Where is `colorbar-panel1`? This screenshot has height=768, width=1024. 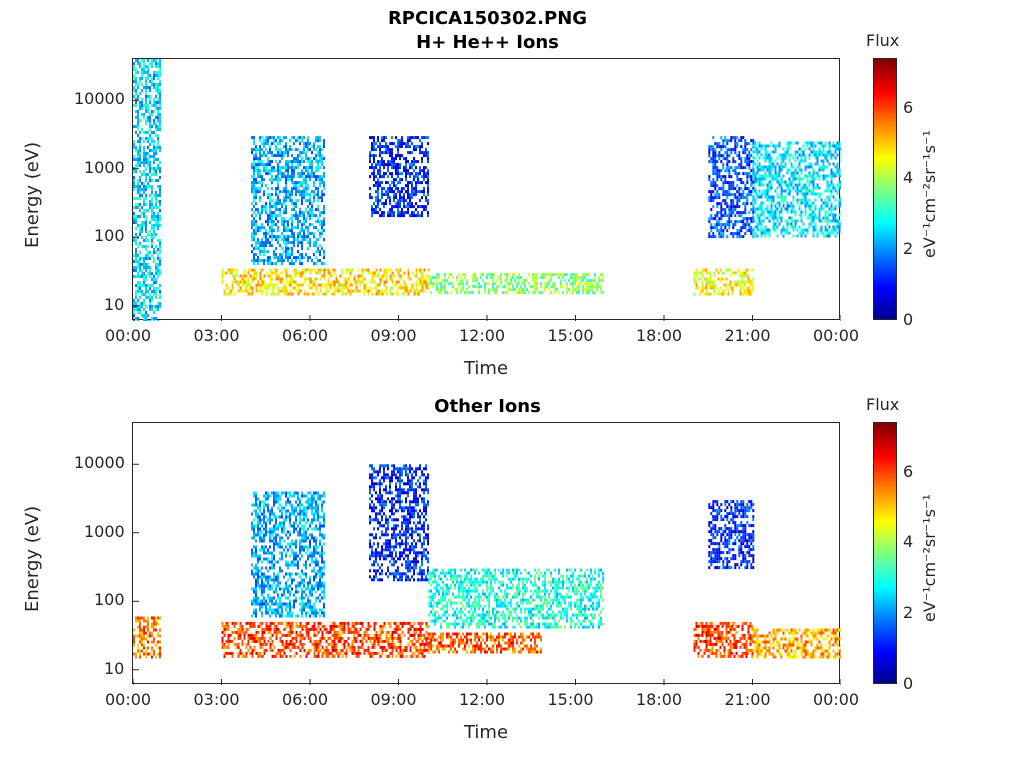 colorbar-panel1 is located at coordinates (885, 189).